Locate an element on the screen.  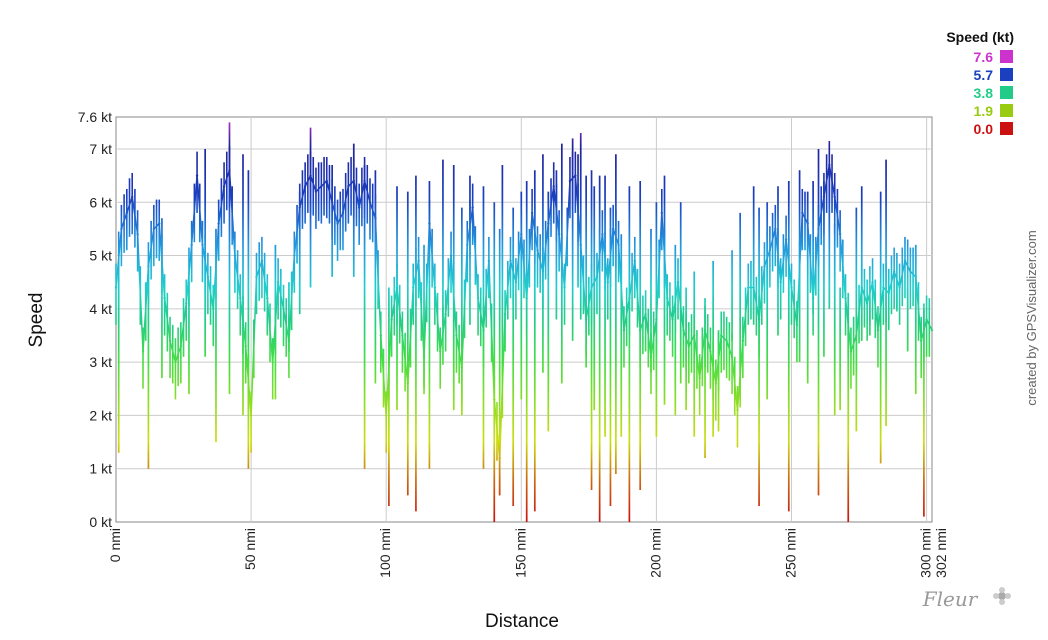
credit-text: created by GPSVisualizer.com is located at coordinates (1031, 317).